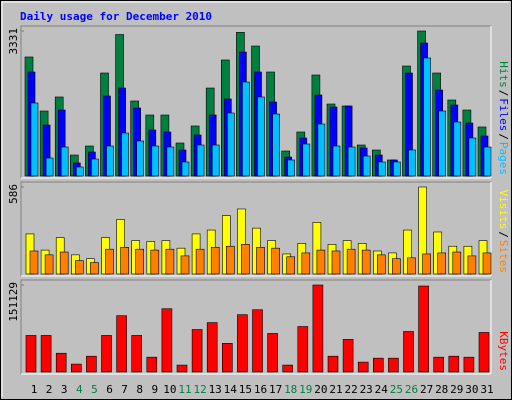 This screenshot has height=400, width=512. Describe the element at coordinates (13, 194) in the screenshot. I see `y-tick-label: 586` at that location.